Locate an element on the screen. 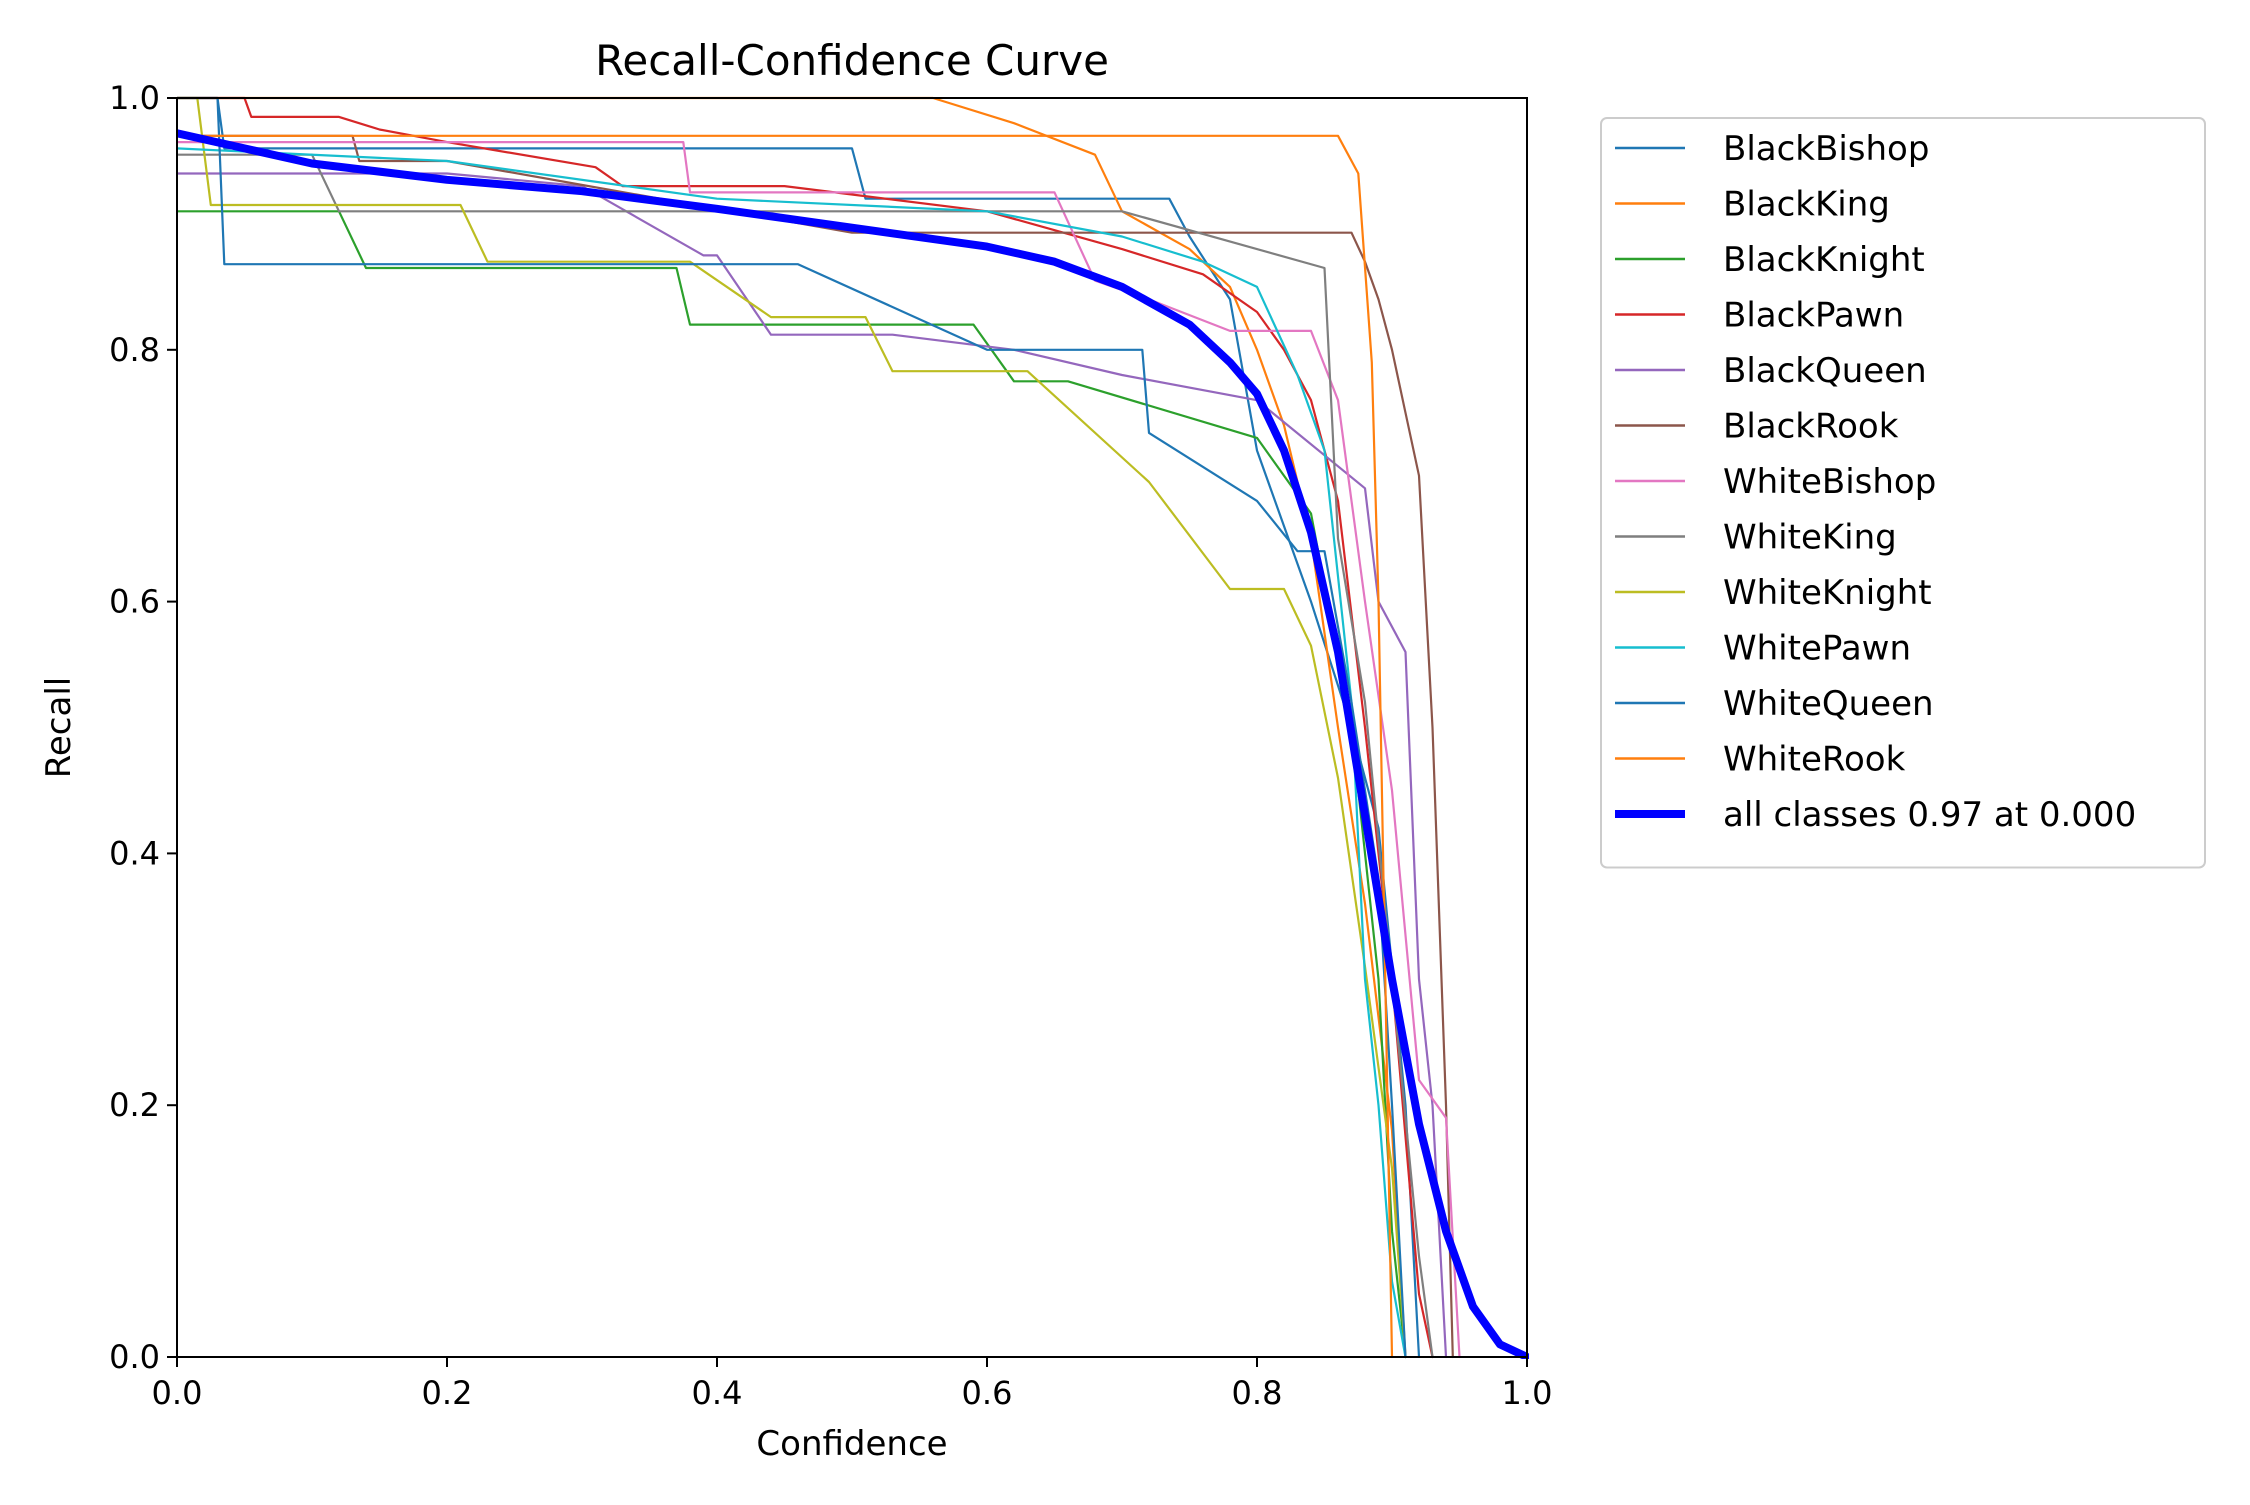  x-tick-label: 0.8 is located at coordinates (1257, 1393).